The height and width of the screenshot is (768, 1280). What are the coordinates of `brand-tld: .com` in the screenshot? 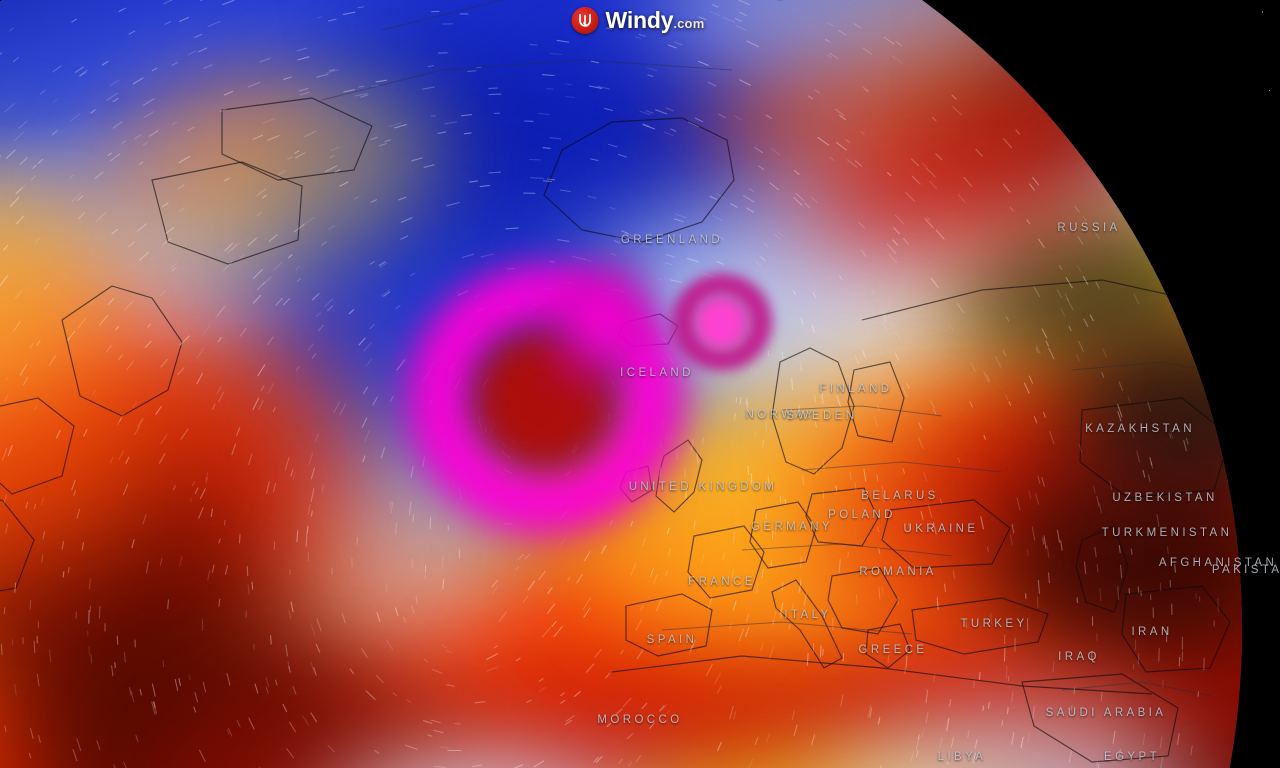 It's located at (689, 23).